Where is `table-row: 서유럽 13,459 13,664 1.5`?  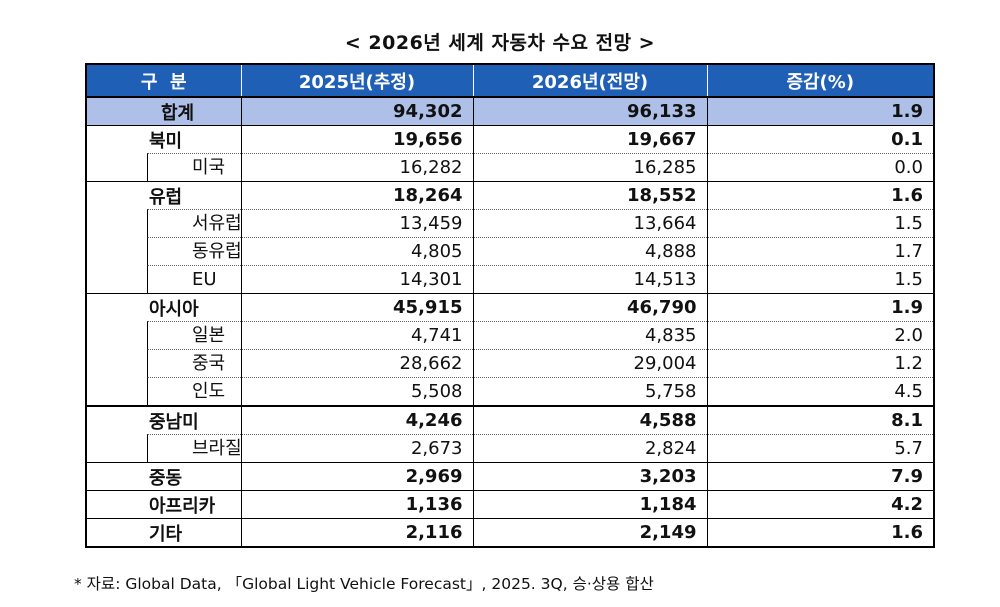
table-row: 서유럽 13,459 13,664 1.5 is located at coordinates (510, 223).